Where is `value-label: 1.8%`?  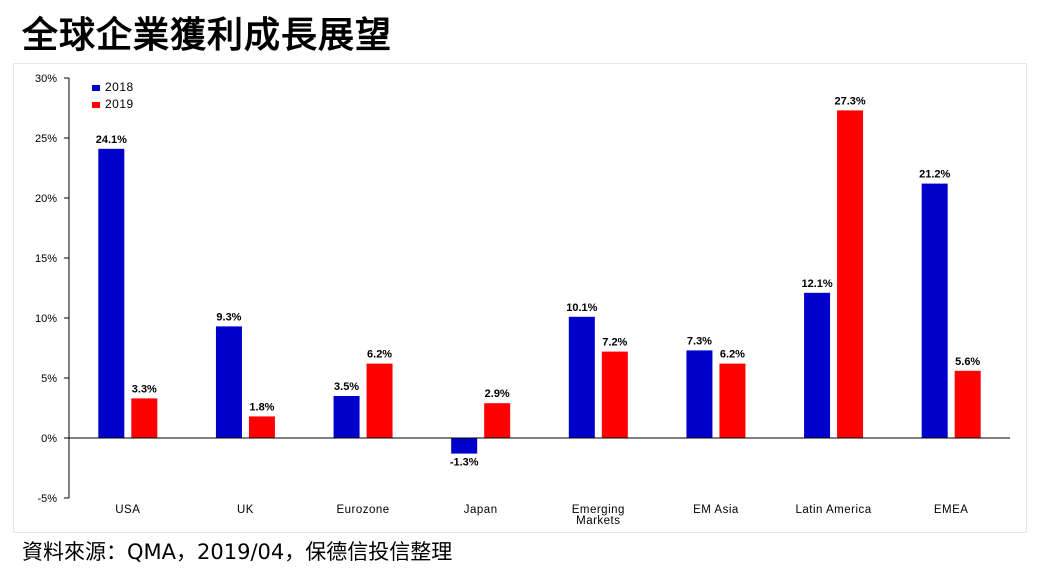
value-label: 1.8% is located at coordinates (261, 407).